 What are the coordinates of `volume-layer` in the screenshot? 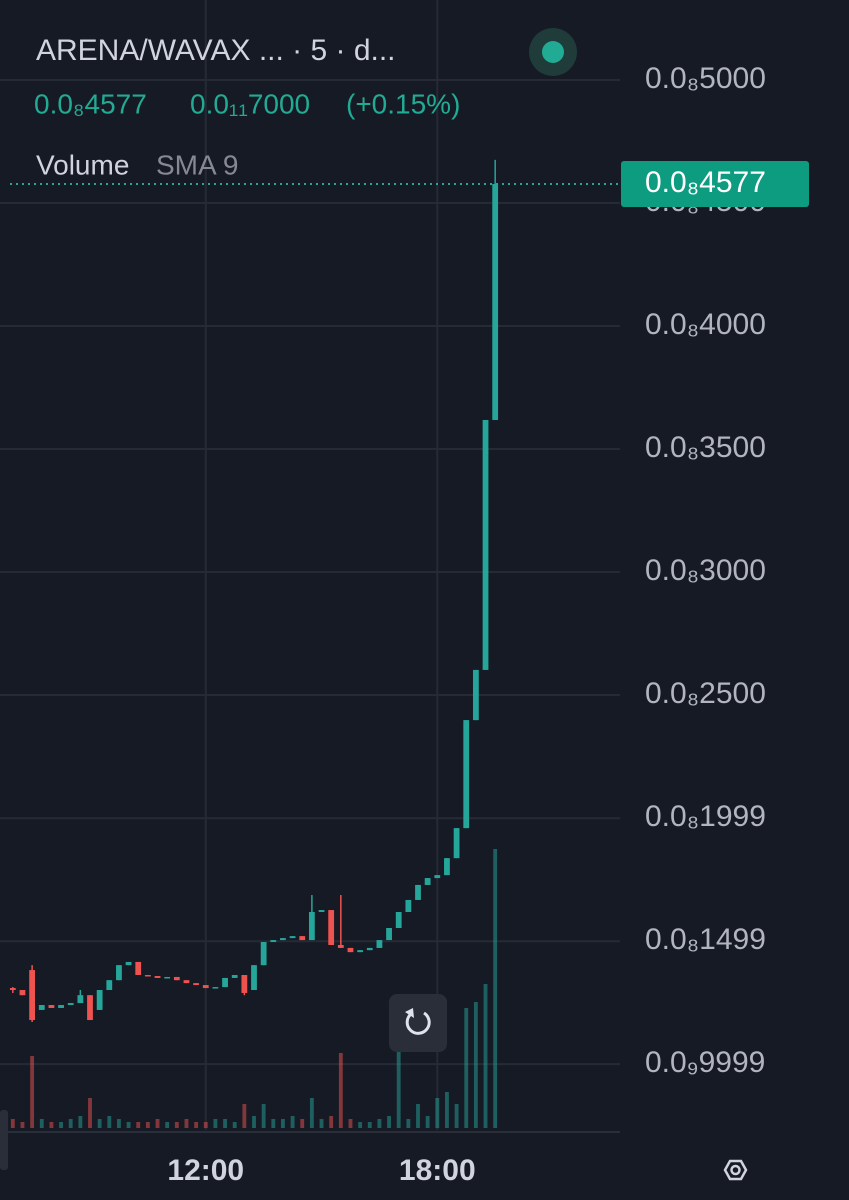 It's located at (254, 988).